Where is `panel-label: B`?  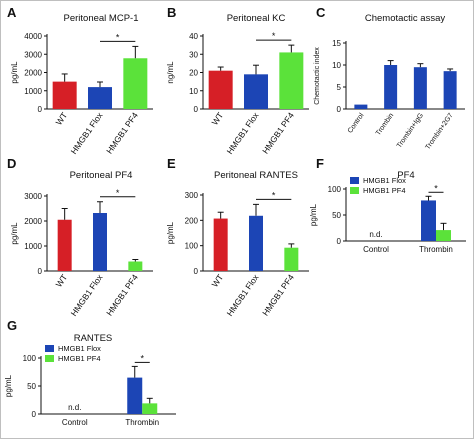 panel-label: B is located at coordinates (171, 12).